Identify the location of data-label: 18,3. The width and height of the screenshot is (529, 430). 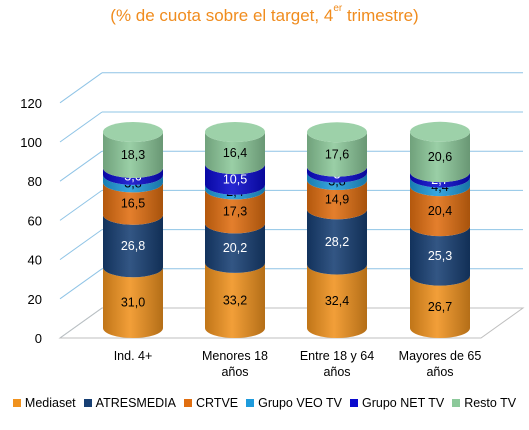
(133, 155).